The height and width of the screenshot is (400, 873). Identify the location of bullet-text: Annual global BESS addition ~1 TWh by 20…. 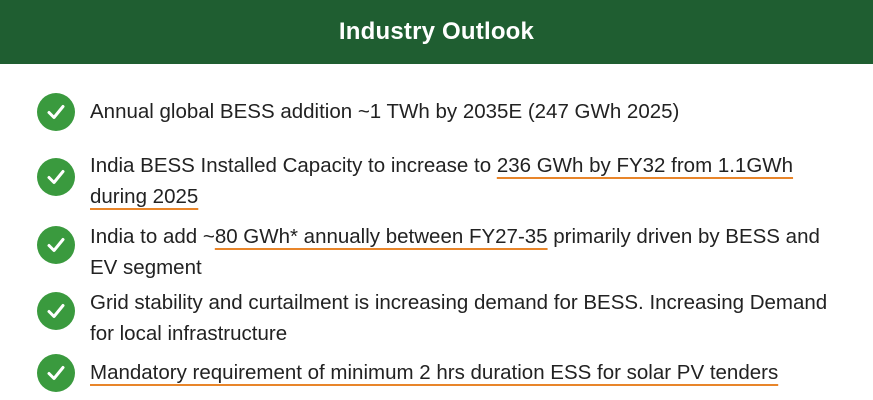
(470, 111).